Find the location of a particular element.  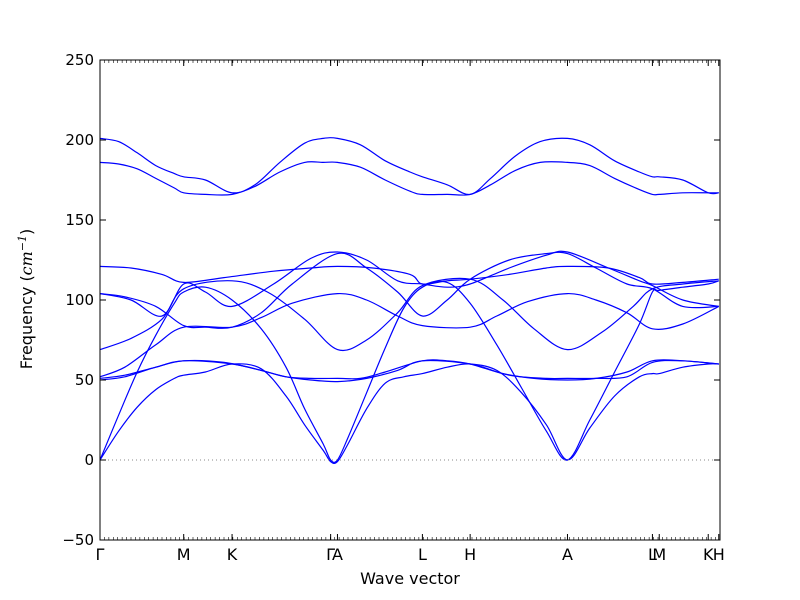

y-tick-label: 0 is located at coordinates (89, 460).